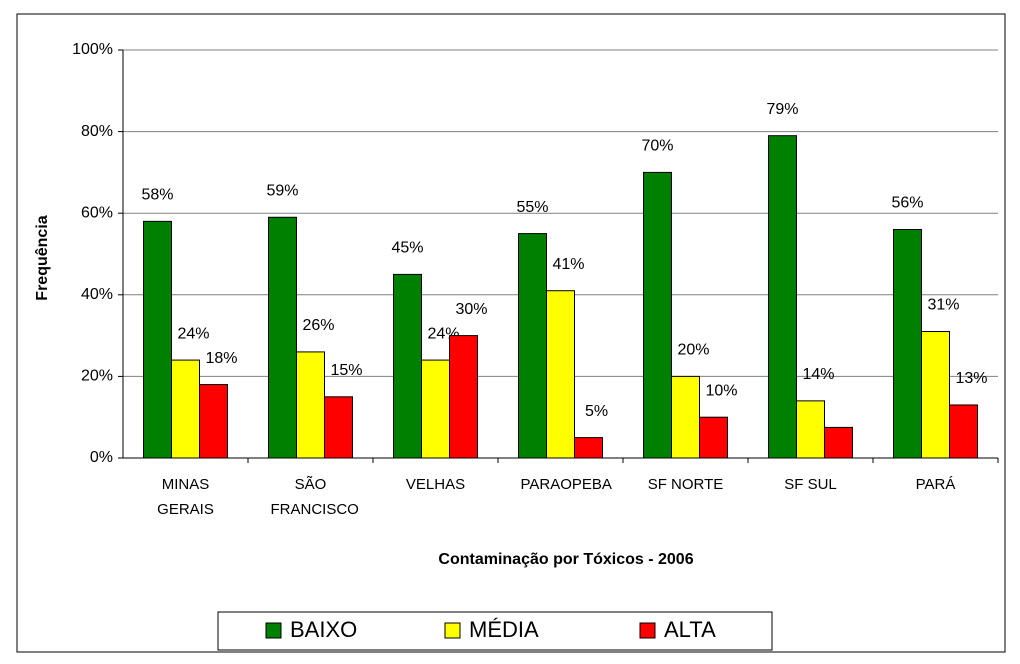  What do you see at coordinates (568, 264) in the screenshot?
I see `data-label: 41%` at bounding box center [568, 264].